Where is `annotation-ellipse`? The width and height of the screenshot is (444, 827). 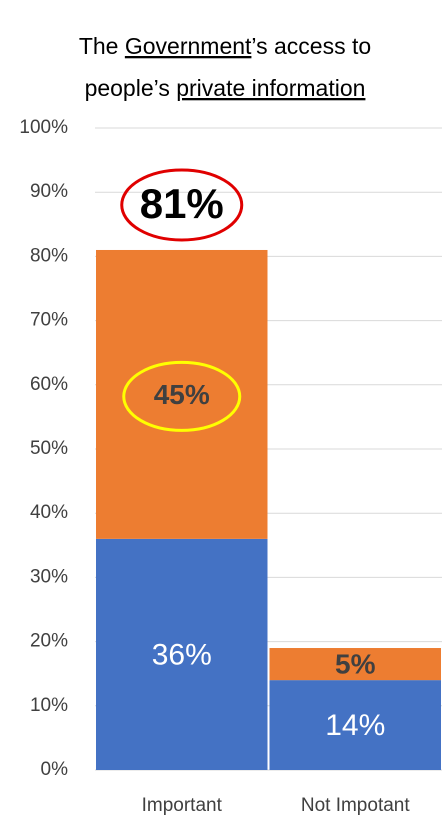
annotation-ellipse is located at coordinates (182, 205).